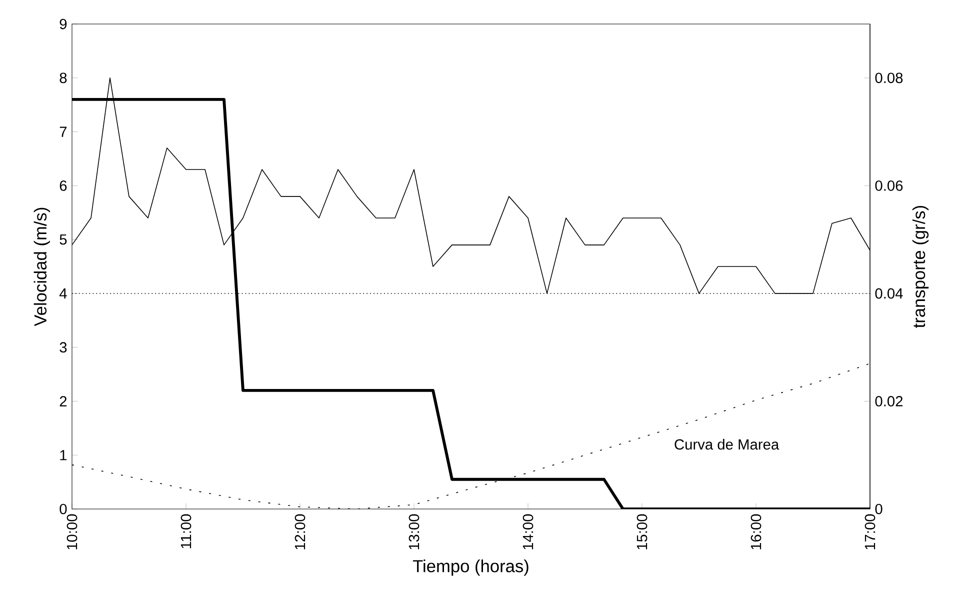  What do you see at coordinates (300, 532) in the screenshot?
I see `x-tick-label: 12:00` at bounding box center [300, 532].